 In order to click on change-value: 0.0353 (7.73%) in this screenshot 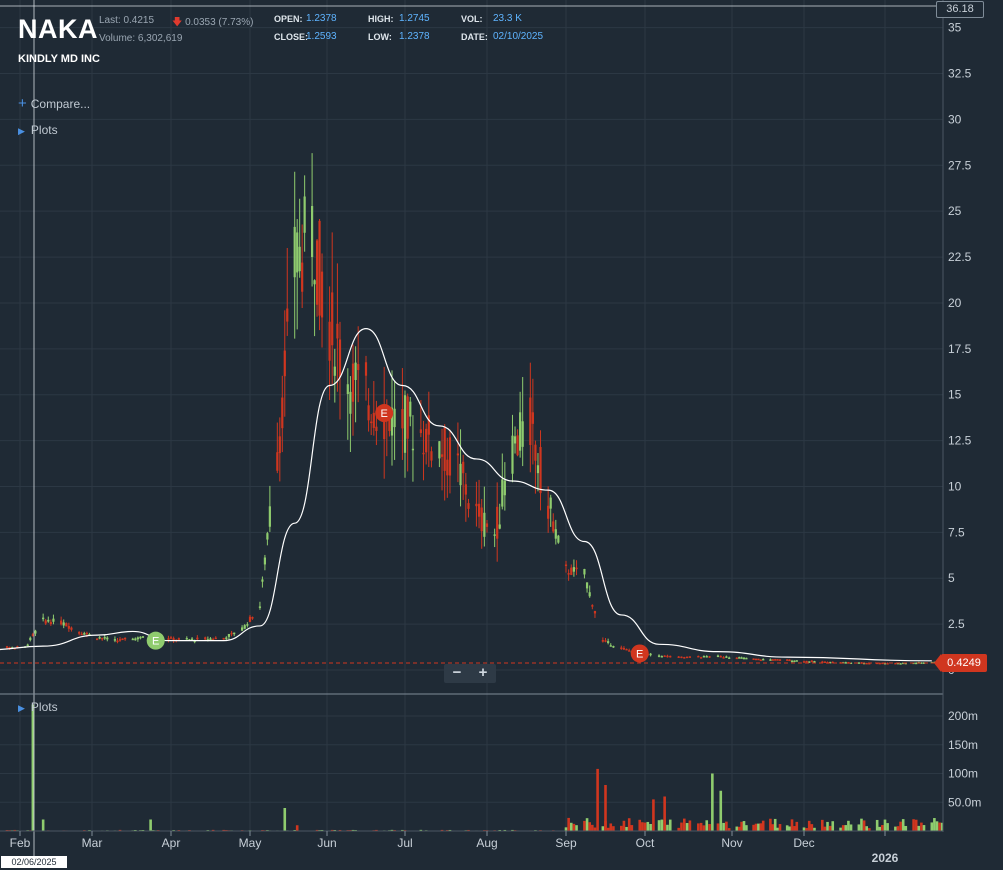, I will do `click(219, 22)`.